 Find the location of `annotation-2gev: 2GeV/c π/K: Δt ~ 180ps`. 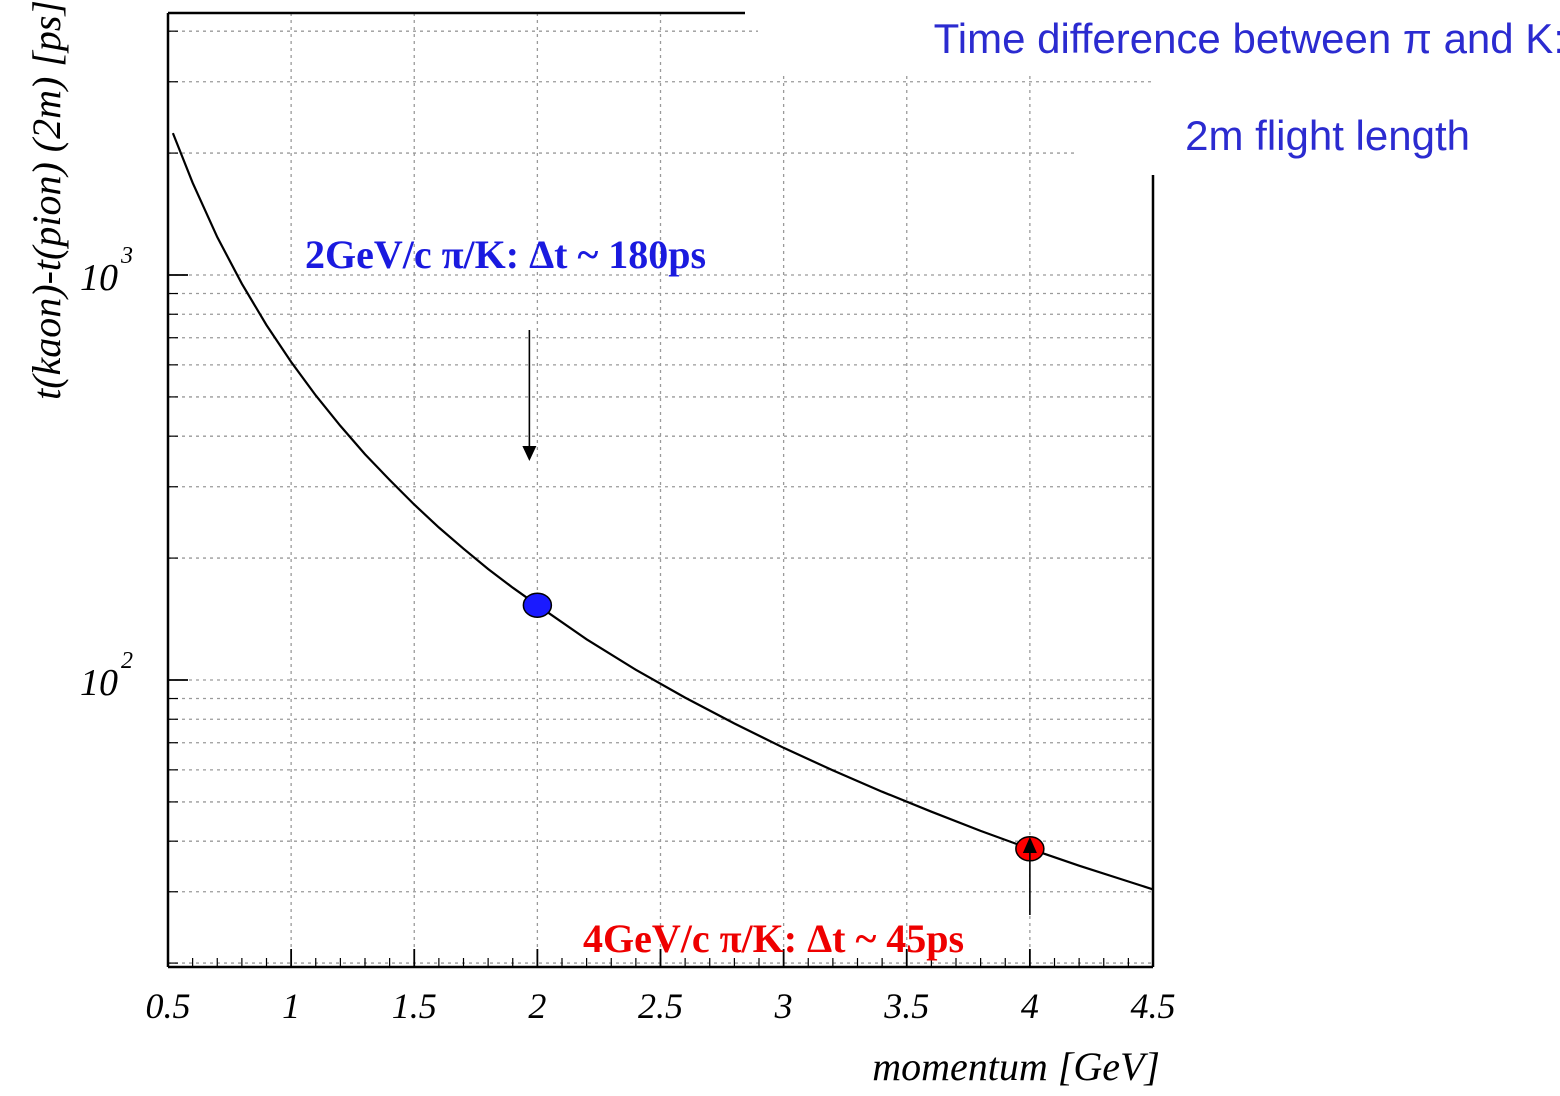

annotation-2gev: 2GeV/c π/K: Δt ~ 180ps is located at coordinates (505, 254).